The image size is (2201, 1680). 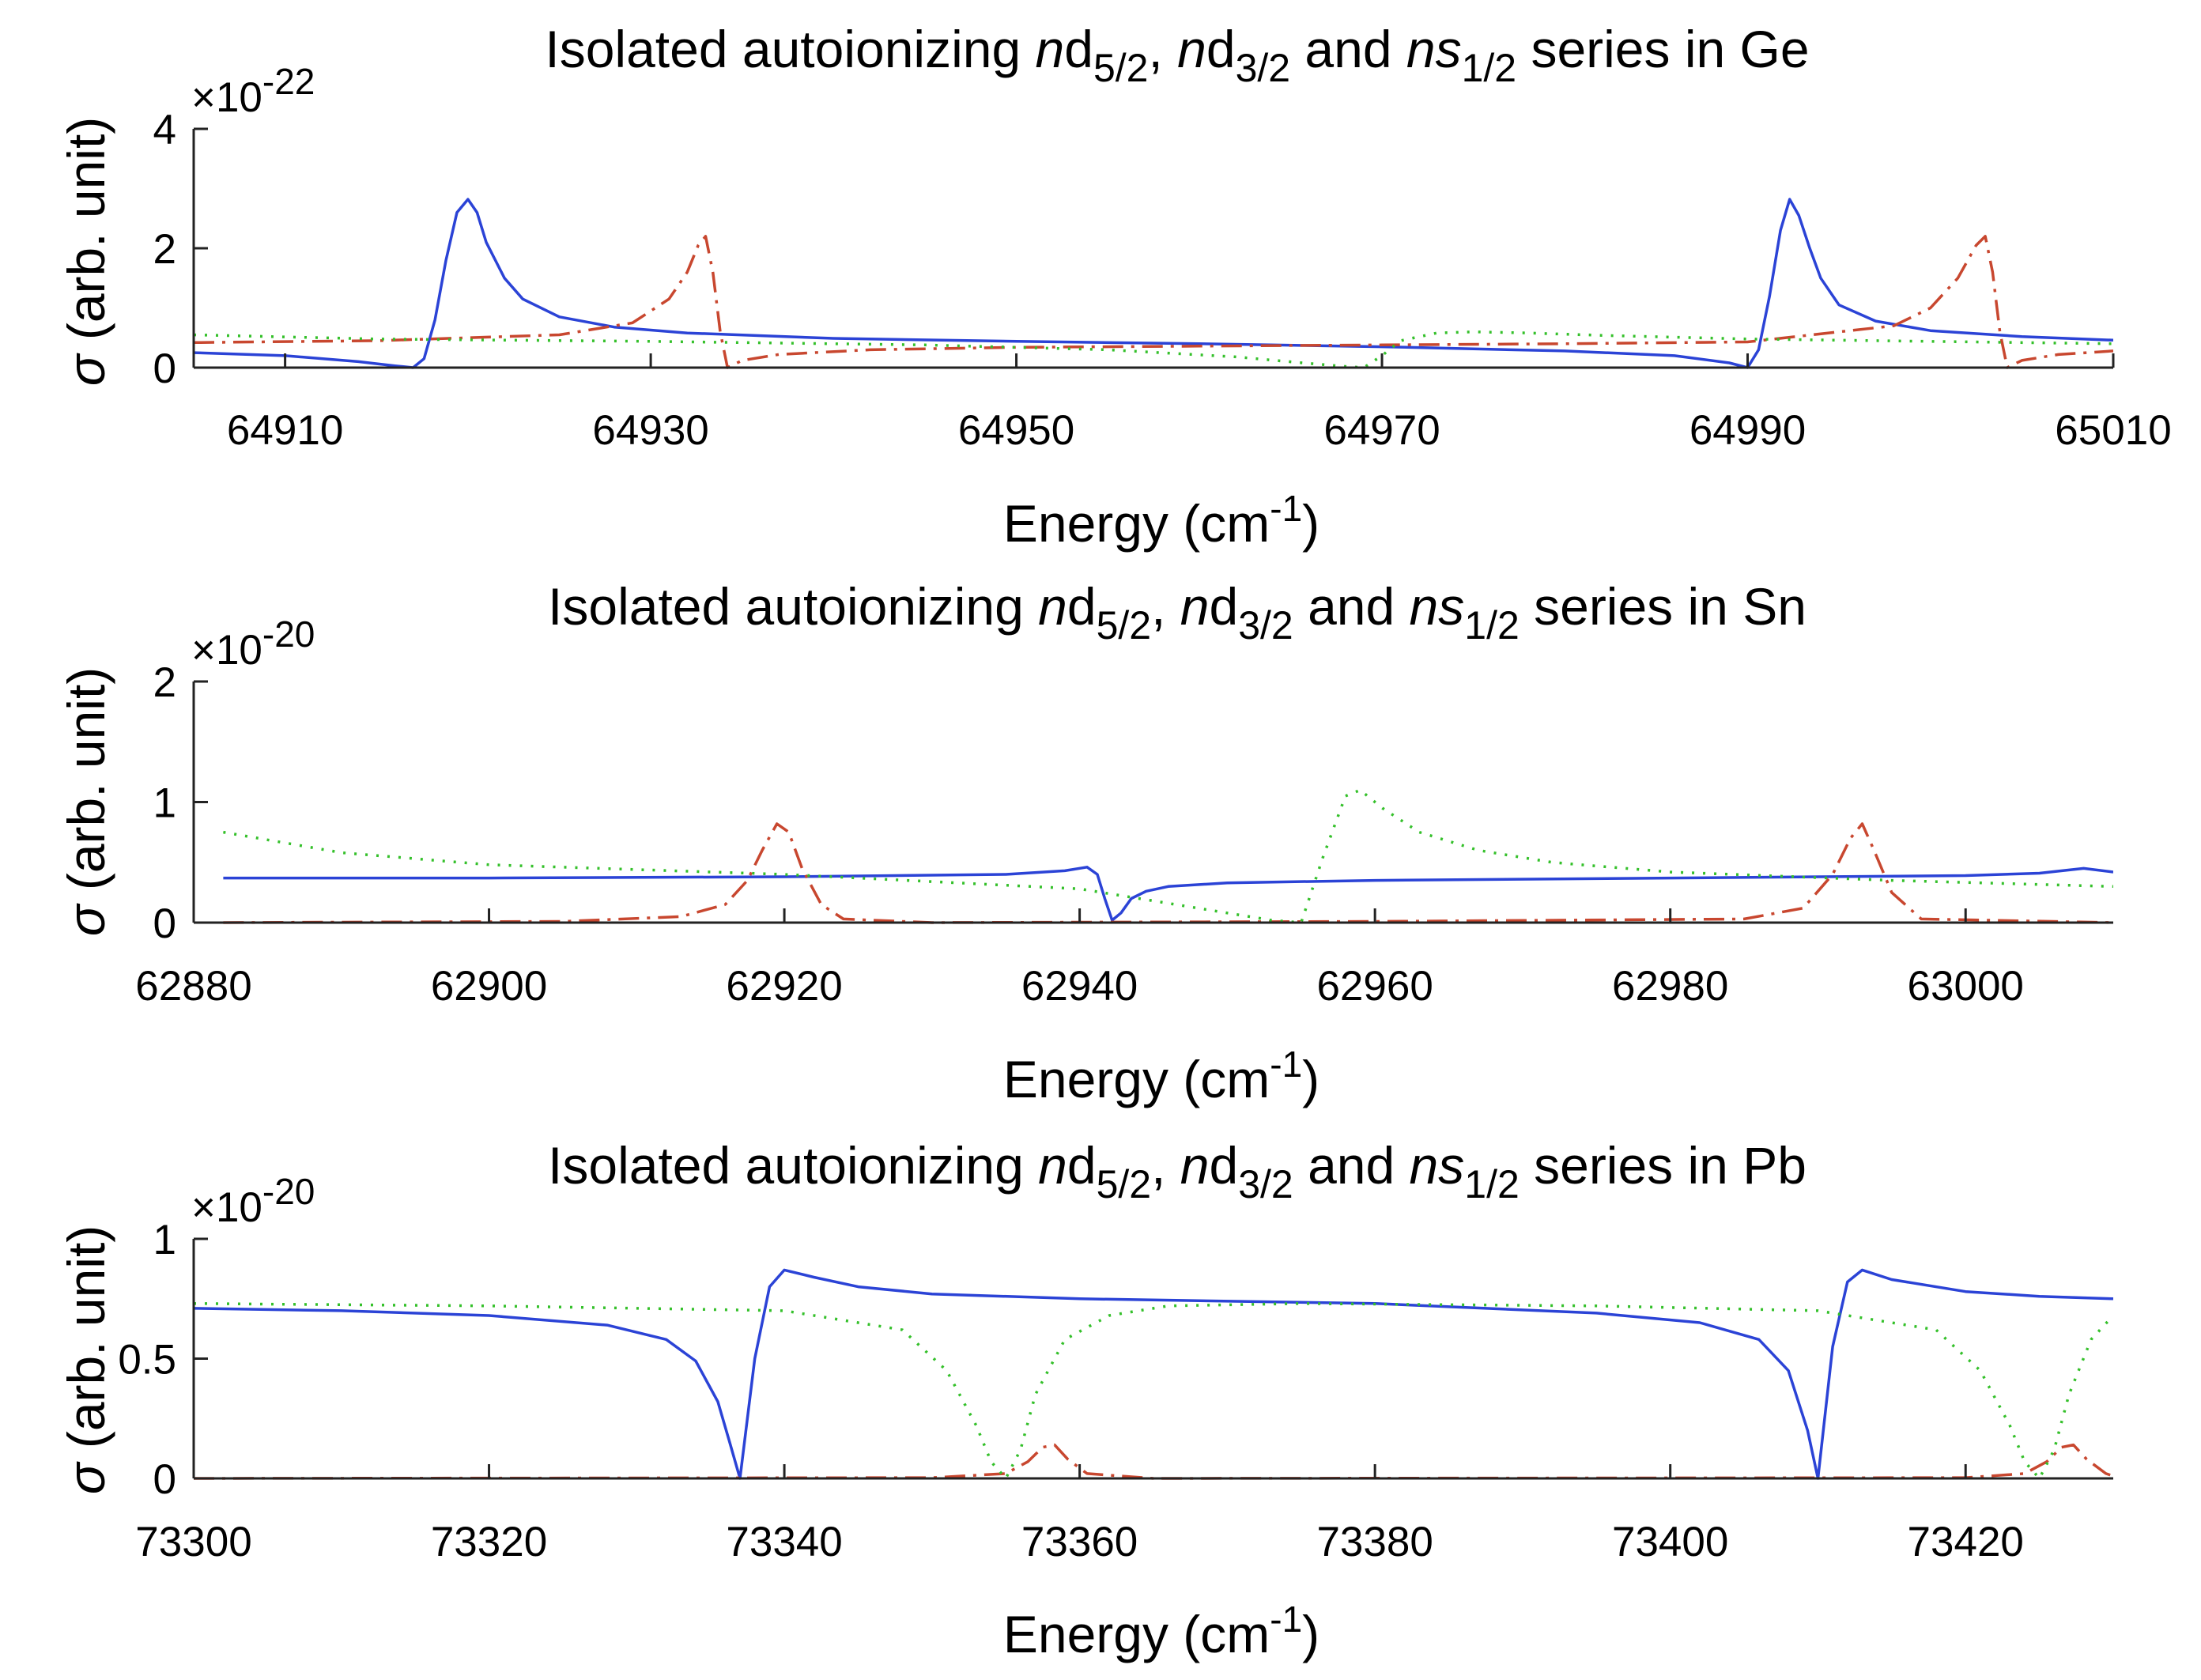 I want to click on ylabel-sigma: σ, so click(x=86, y=1477).